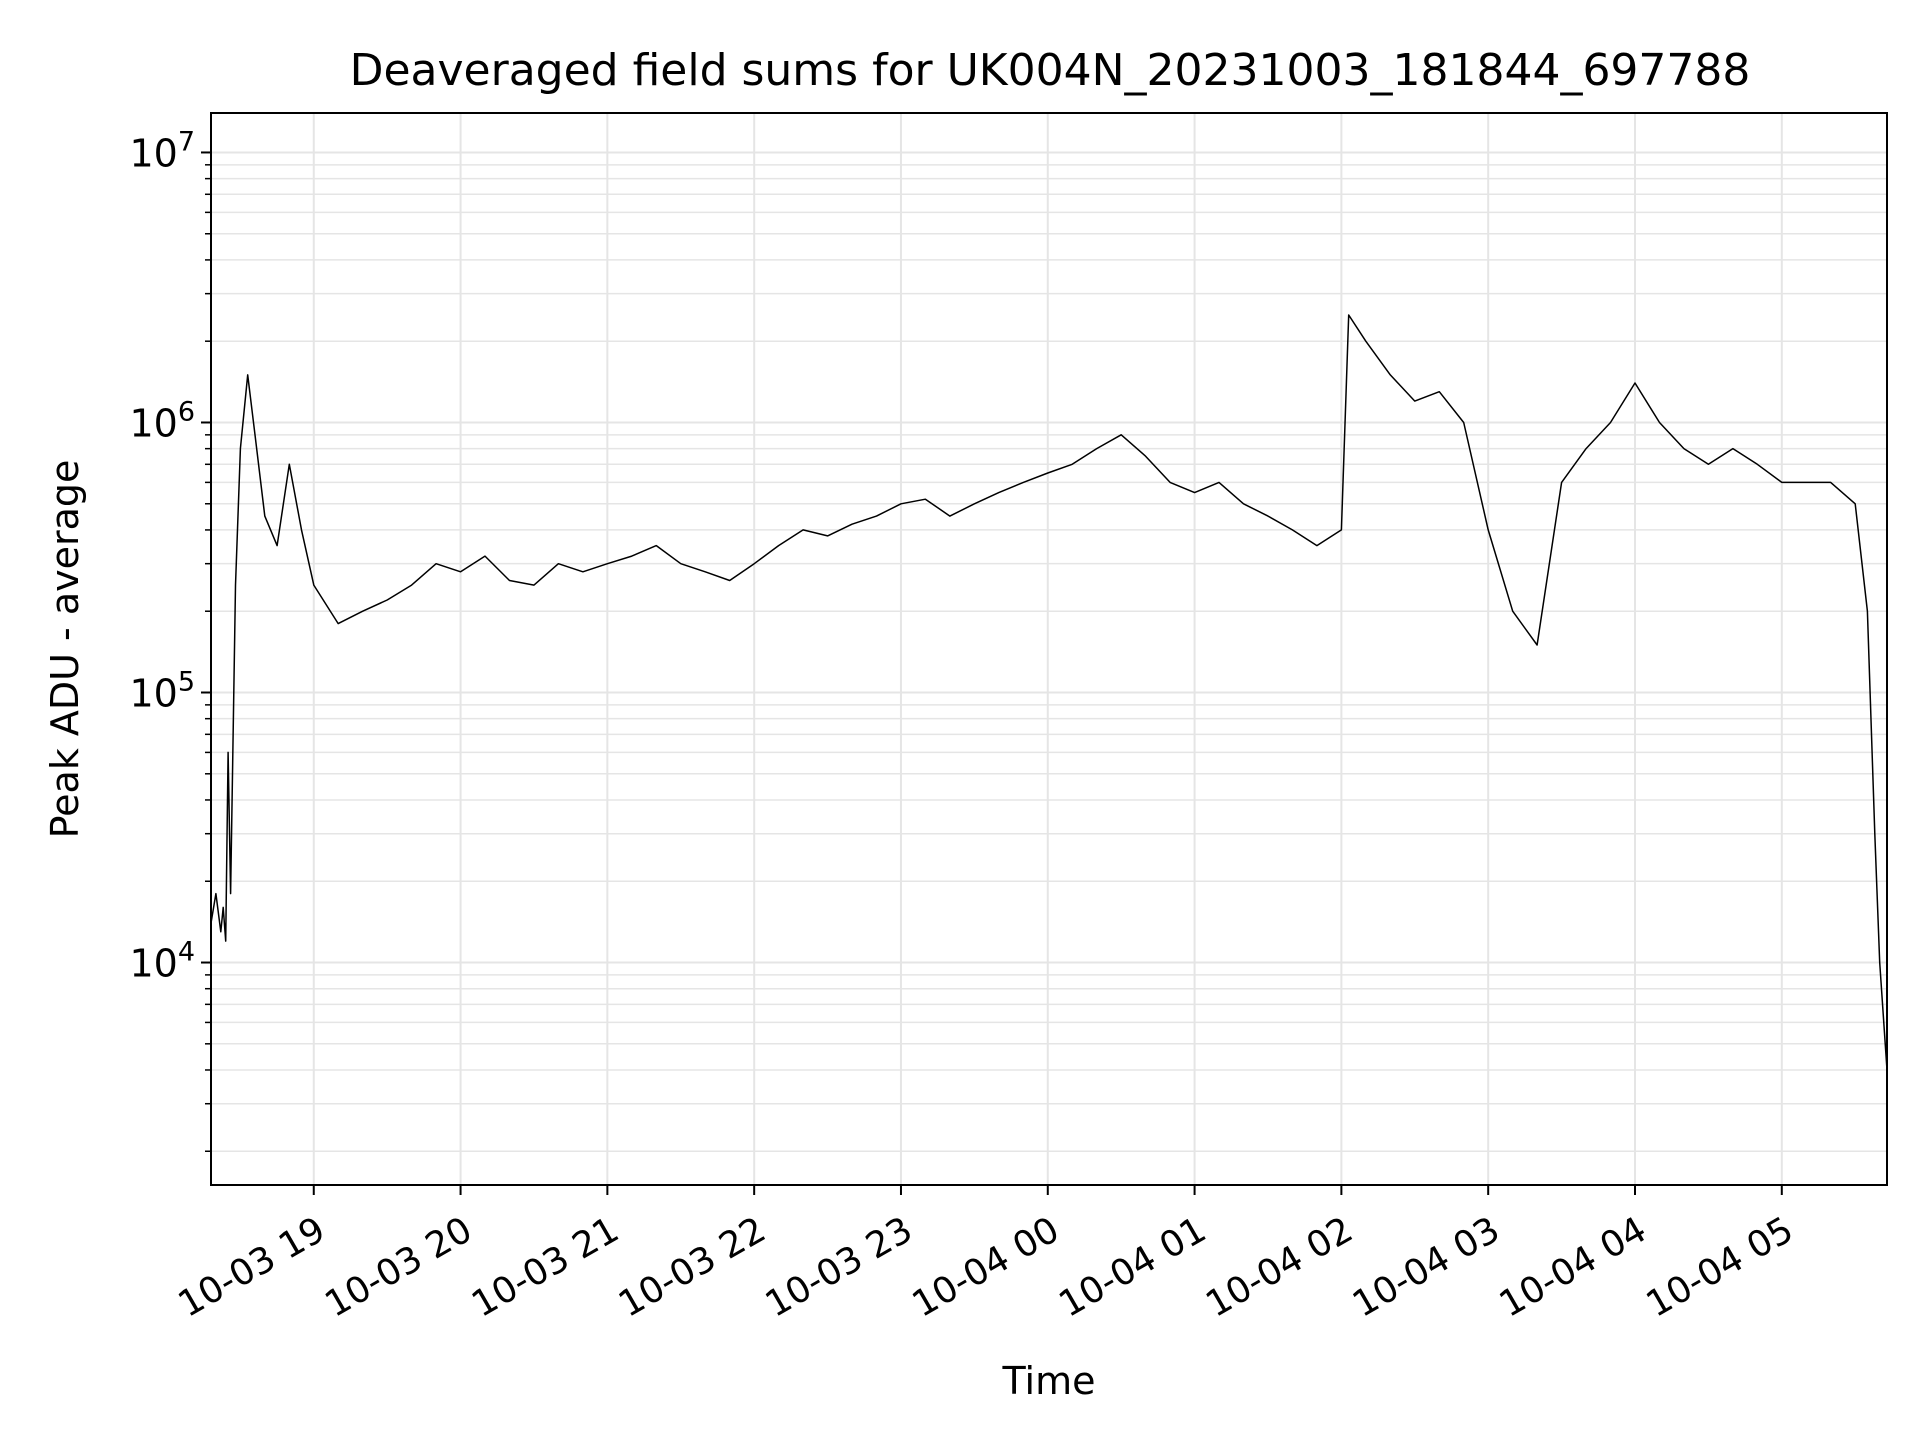  What do you see at coordinates (162, 961) in the screenshot?
I see `y-tick-label: 104` at bounding box center [162, 961].